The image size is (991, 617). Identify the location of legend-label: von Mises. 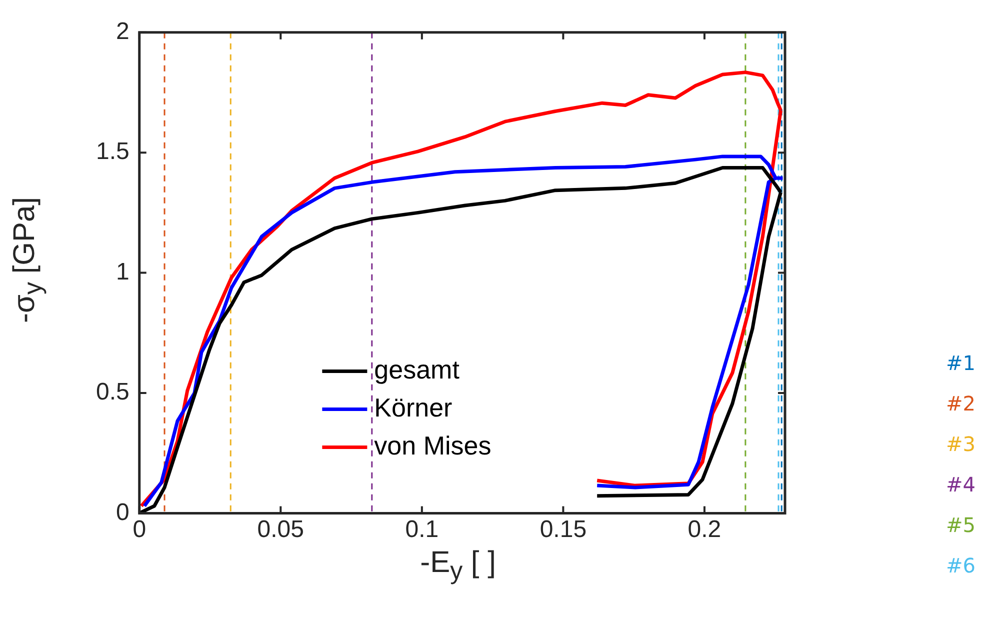
(433, 445).